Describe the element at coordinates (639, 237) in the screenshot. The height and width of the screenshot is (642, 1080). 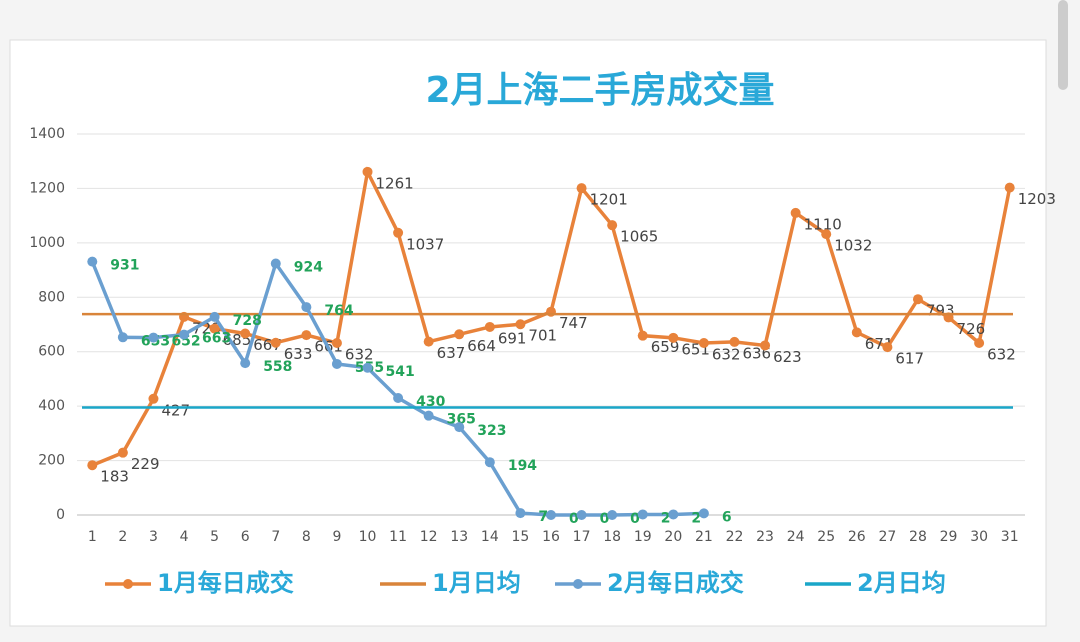
I see `data-label: 1065` at that location.